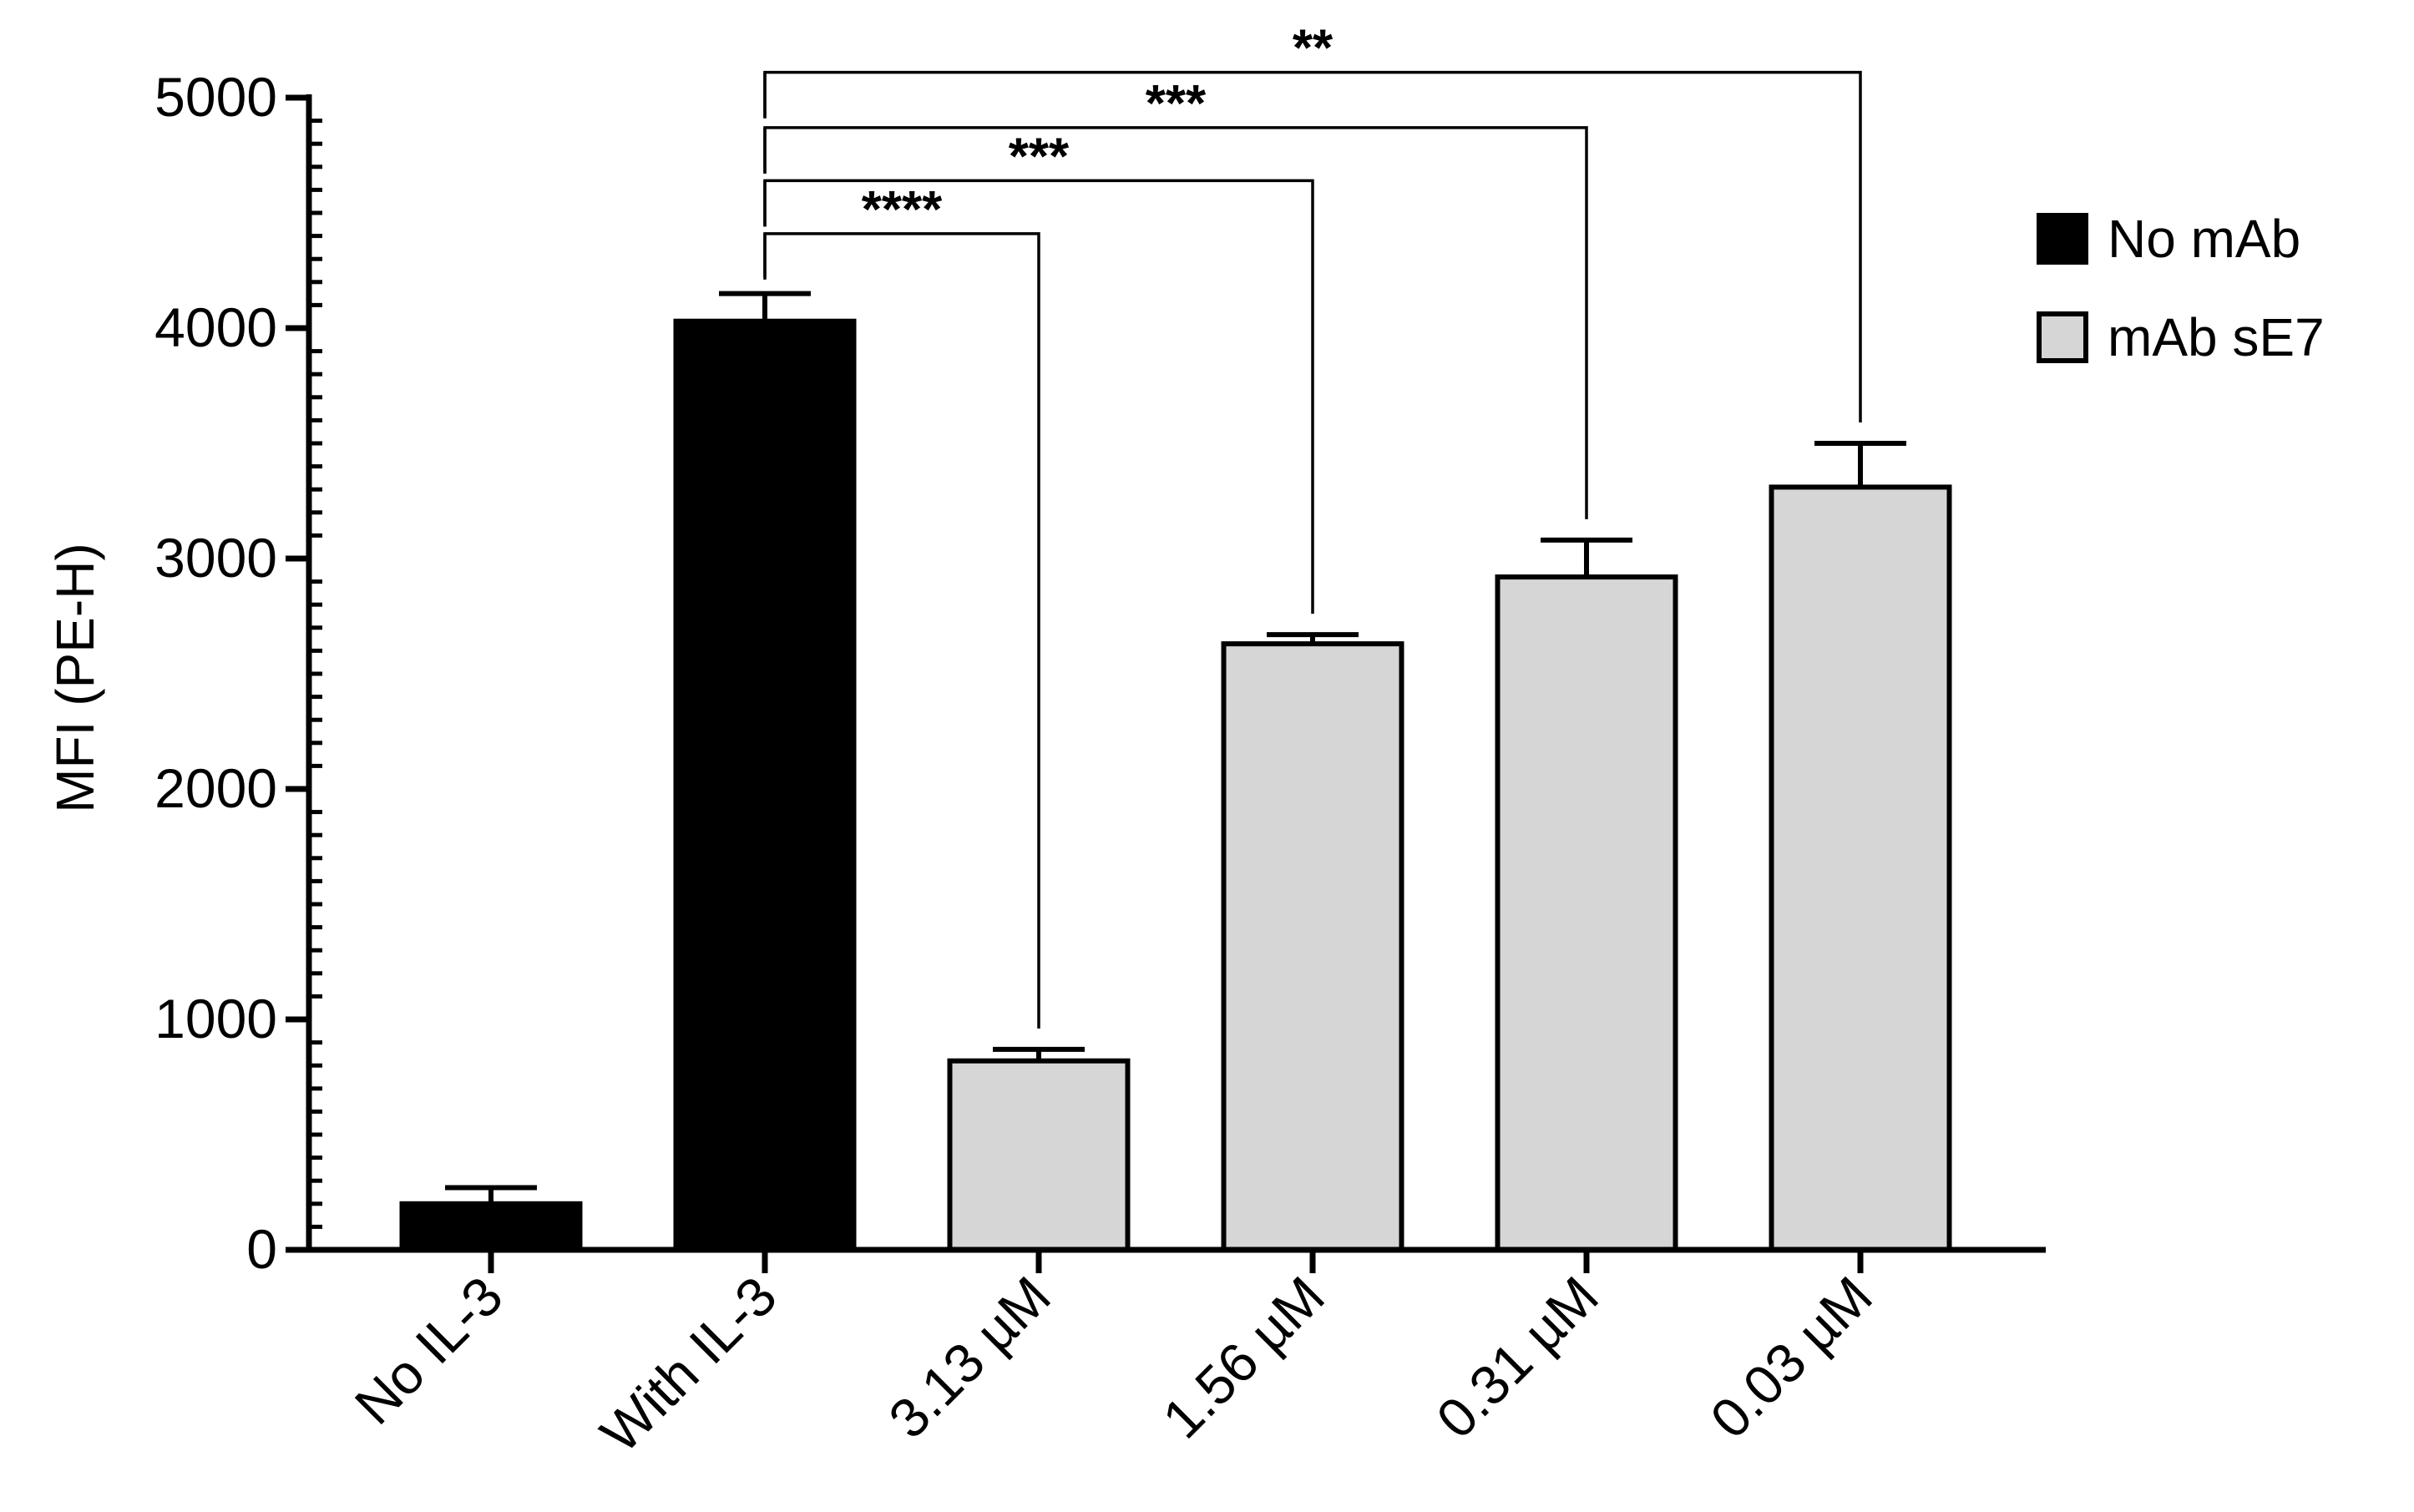 This screenshot has width=2414, height=1512. I want to click on legend-label-mab-se7: mAb sE7, so click(2216, 337).